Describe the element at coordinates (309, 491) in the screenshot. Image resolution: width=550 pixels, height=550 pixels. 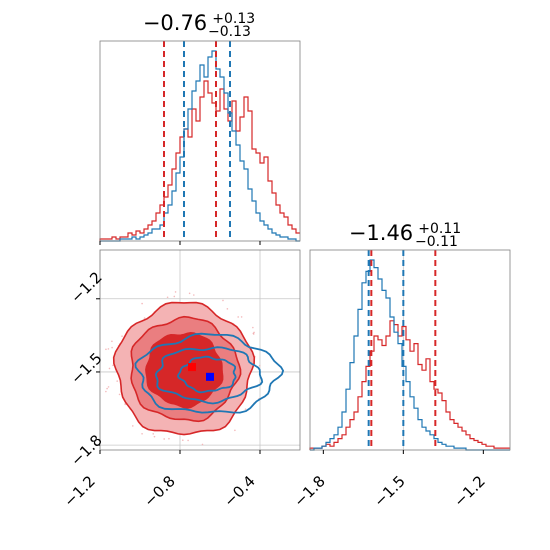
I see `right-x-tick-label: −1.8` at that location.